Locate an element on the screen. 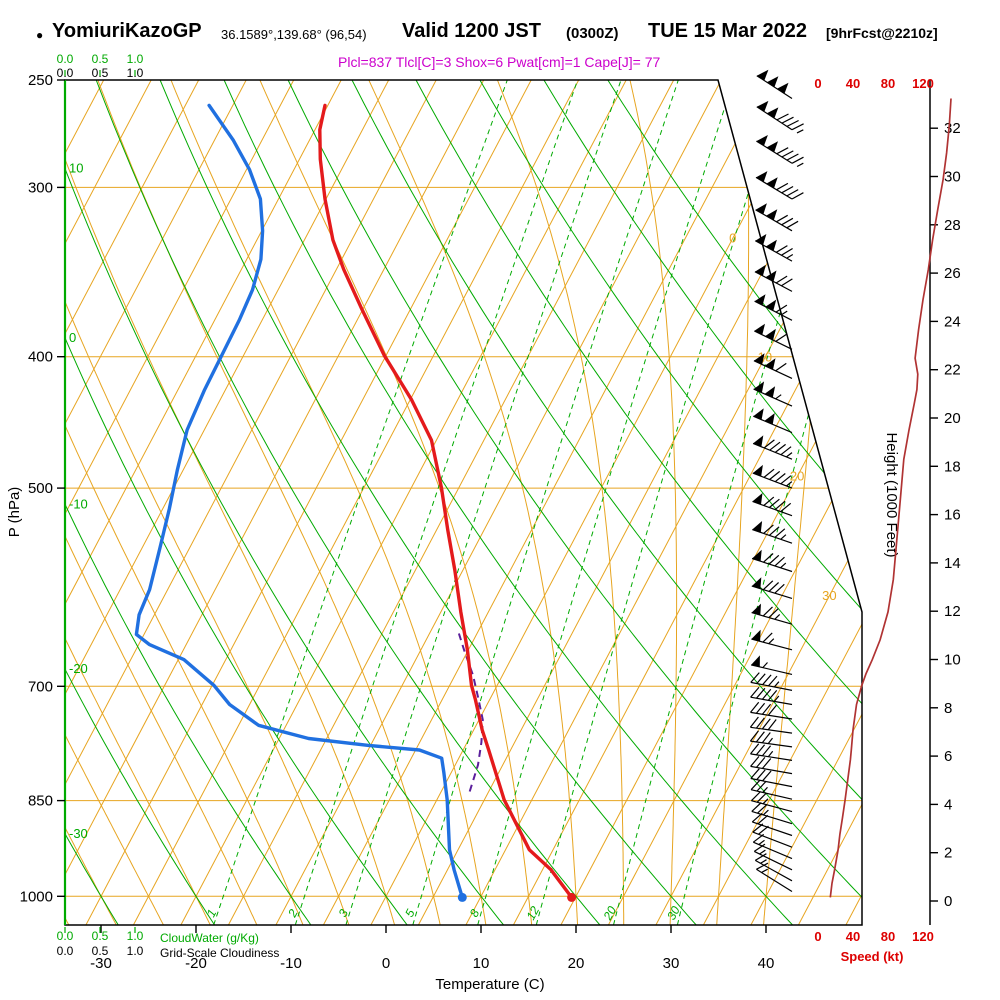 The height and width of the screenshot is (1000, 1000). pressure-axis-label: P (hPa) is located at coordinates (14, 512).